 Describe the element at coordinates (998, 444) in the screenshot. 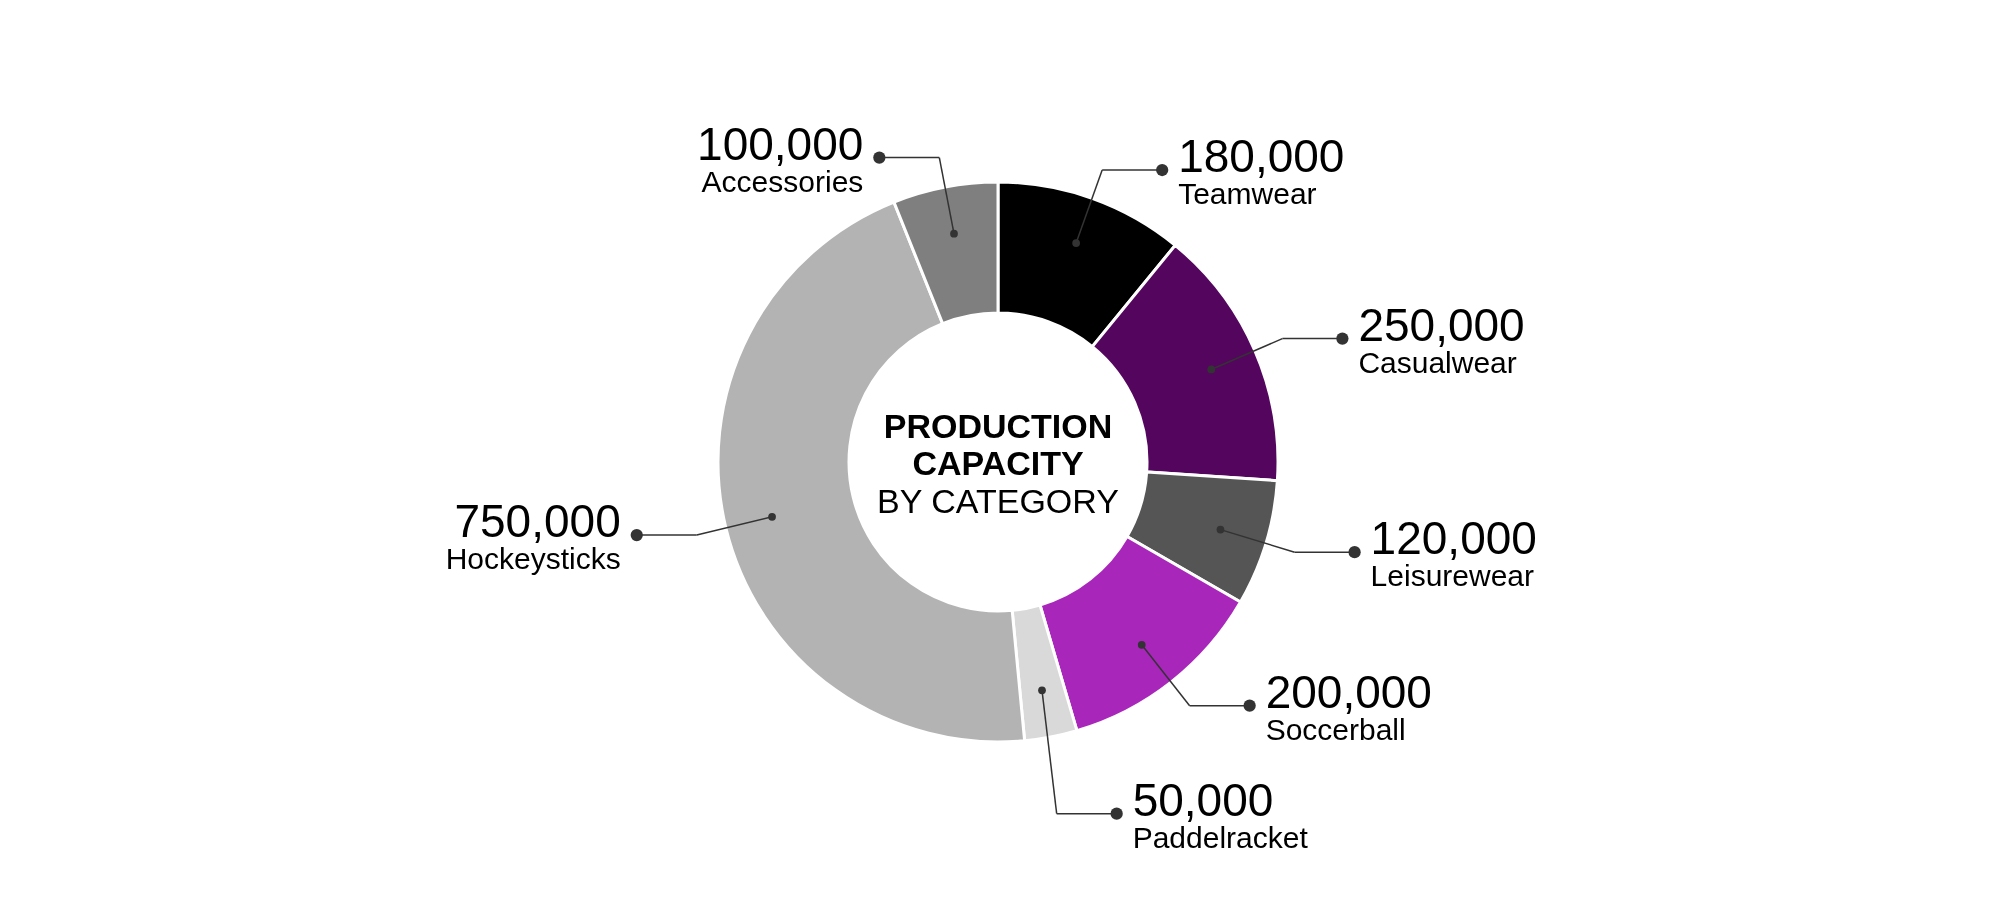

I see `text: PRODUCTION CAPACITY` at that location.